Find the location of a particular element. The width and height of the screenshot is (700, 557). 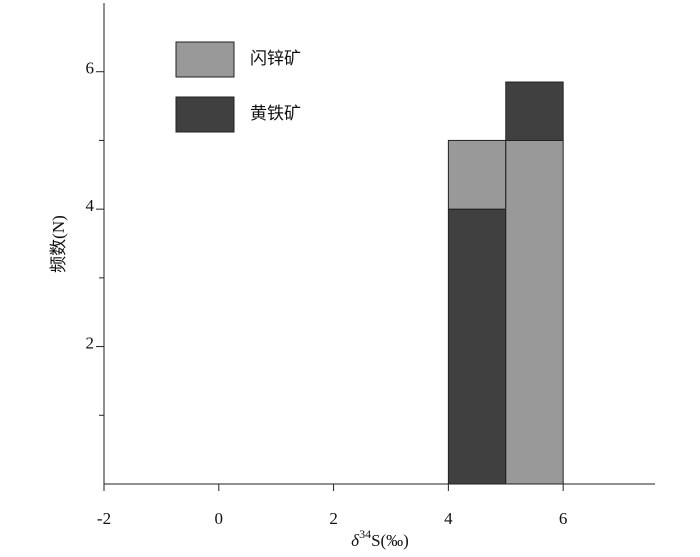

x-tick-label: -2 is located at coordinates (104, 518).